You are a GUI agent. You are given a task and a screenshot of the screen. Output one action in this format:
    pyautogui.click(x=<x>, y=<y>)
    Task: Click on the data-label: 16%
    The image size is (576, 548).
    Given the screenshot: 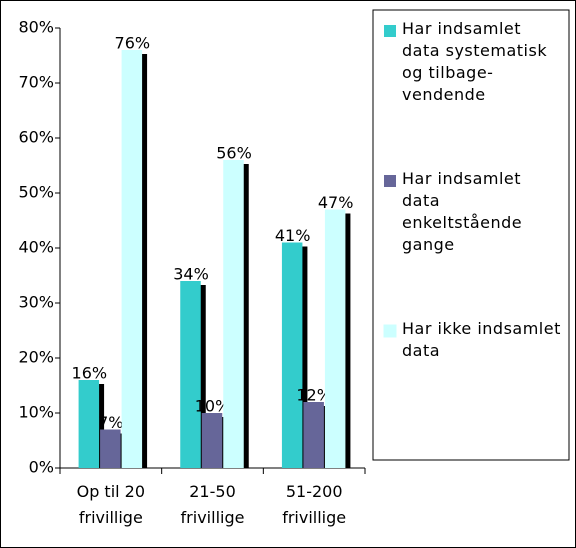 What is the action you would take?
    pyautogui.click(x=90, y=373)
    